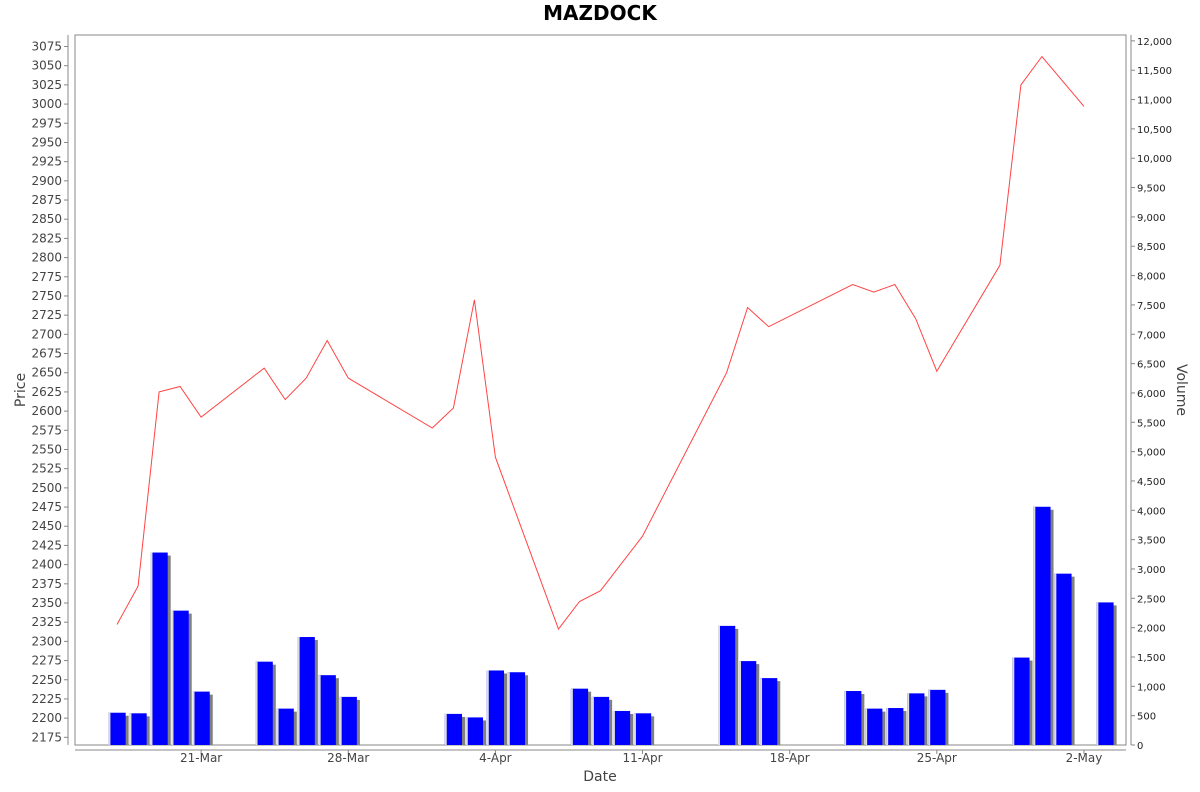  Describe the element at coordinates (46, 430) in the screenshot. I see `price-tick-label: 2575` at that location.